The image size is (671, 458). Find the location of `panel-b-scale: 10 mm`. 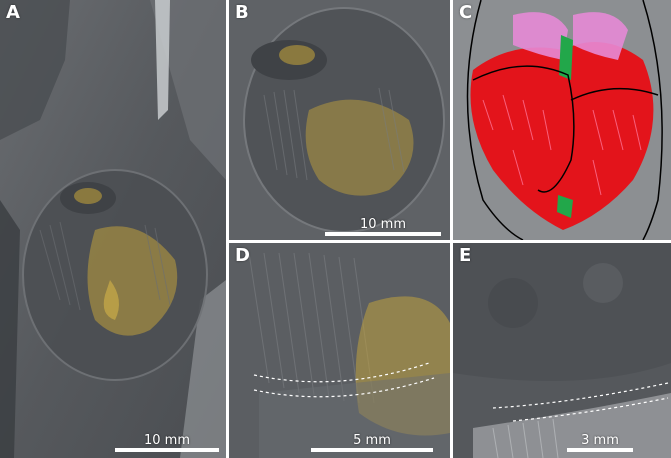

panel-b-scale: 10 mm is located at coordinates (383, 227).